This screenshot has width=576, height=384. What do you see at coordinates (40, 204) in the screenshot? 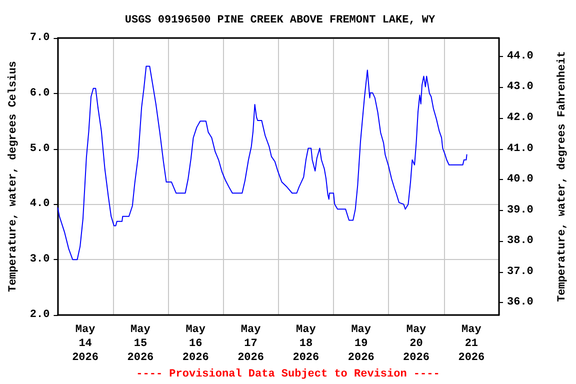
I see `y-tick-label: 4.0` at bounding box center [40, 204].